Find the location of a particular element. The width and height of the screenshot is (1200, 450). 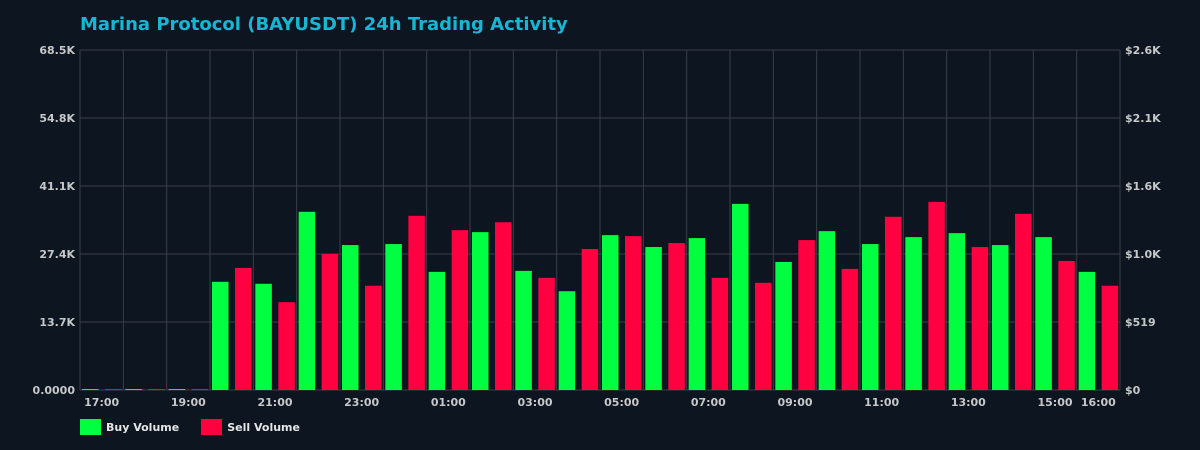

x-tick-label: 13:00 is located at coordinates (968, 402).